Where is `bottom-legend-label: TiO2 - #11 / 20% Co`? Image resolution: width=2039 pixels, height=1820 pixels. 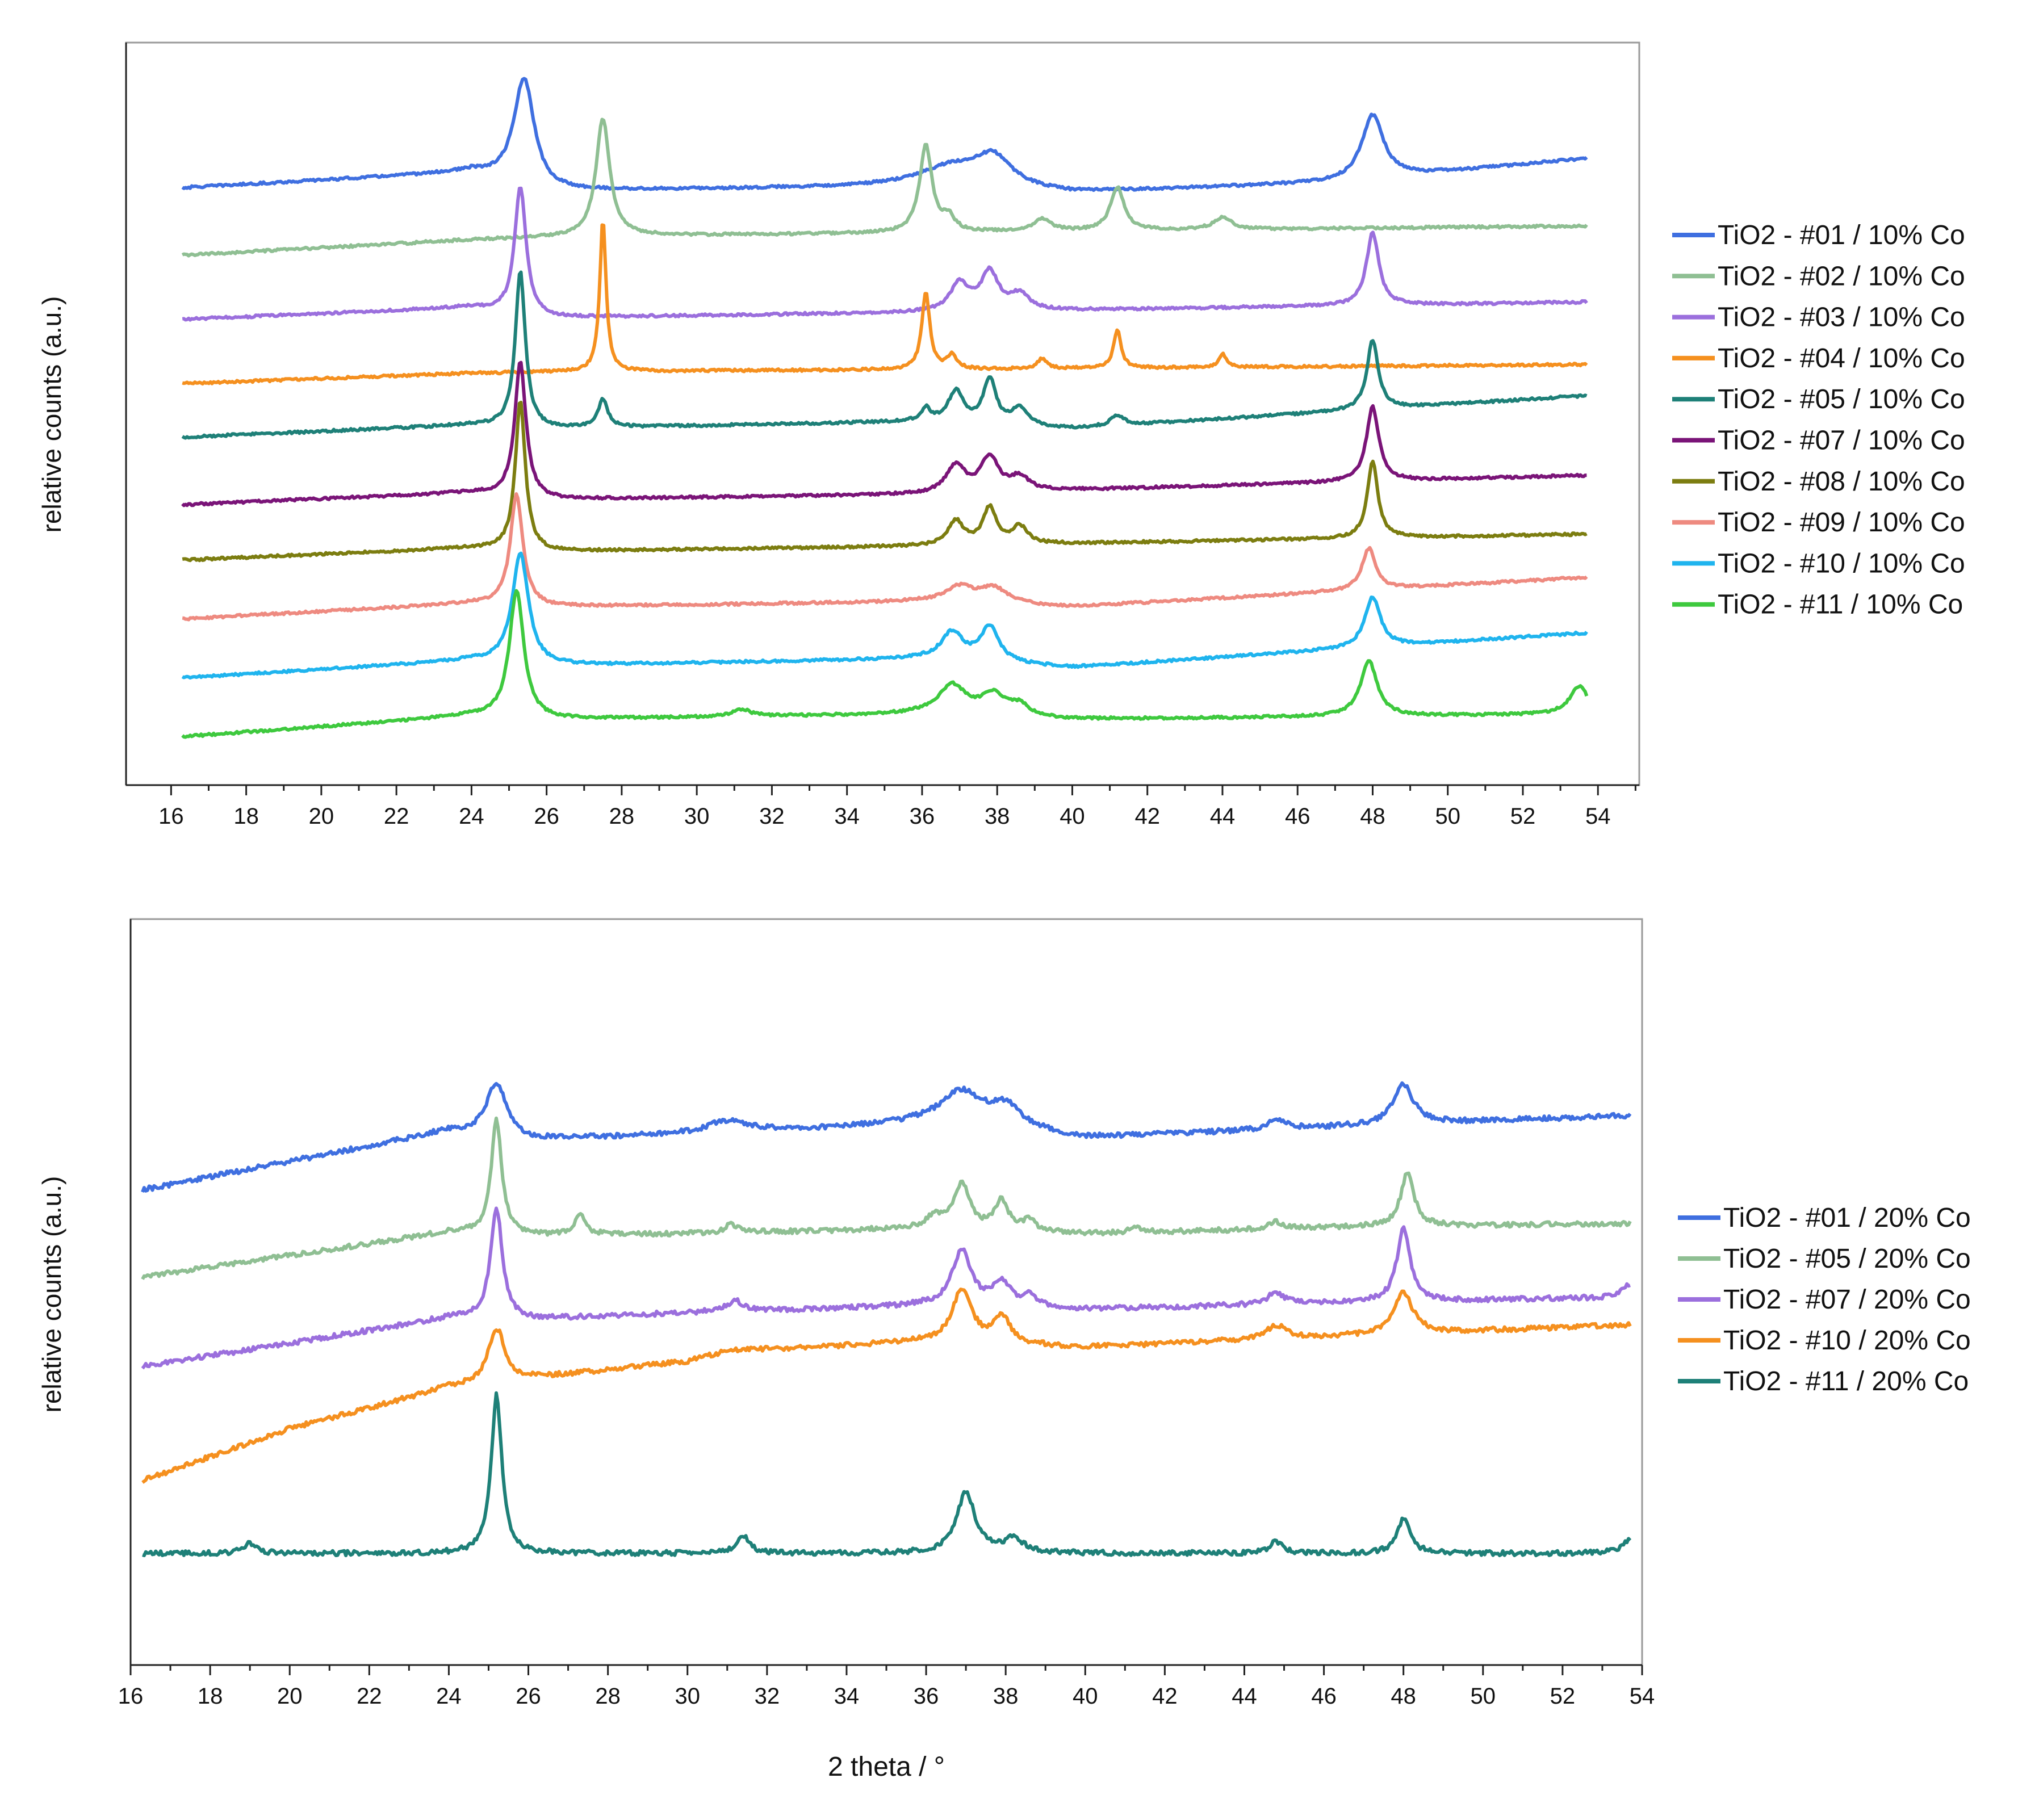 bottom-legend-label: TiO2 - #11 / 20% Co is located at coordinates (1846, 1381).